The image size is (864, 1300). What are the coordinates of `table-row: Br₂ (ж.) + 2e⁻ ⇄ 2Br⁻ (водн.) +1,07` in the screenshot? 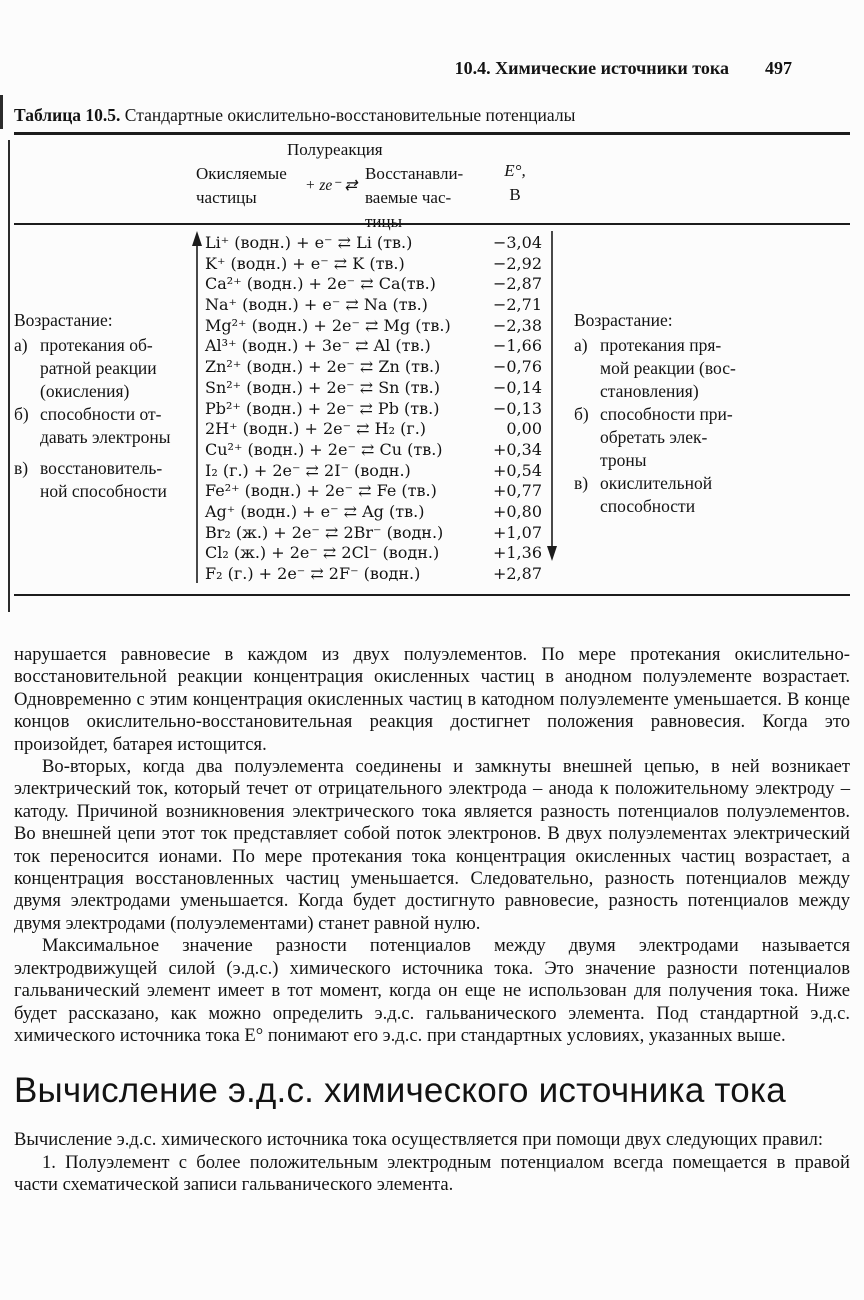 It's located at (373, 533).